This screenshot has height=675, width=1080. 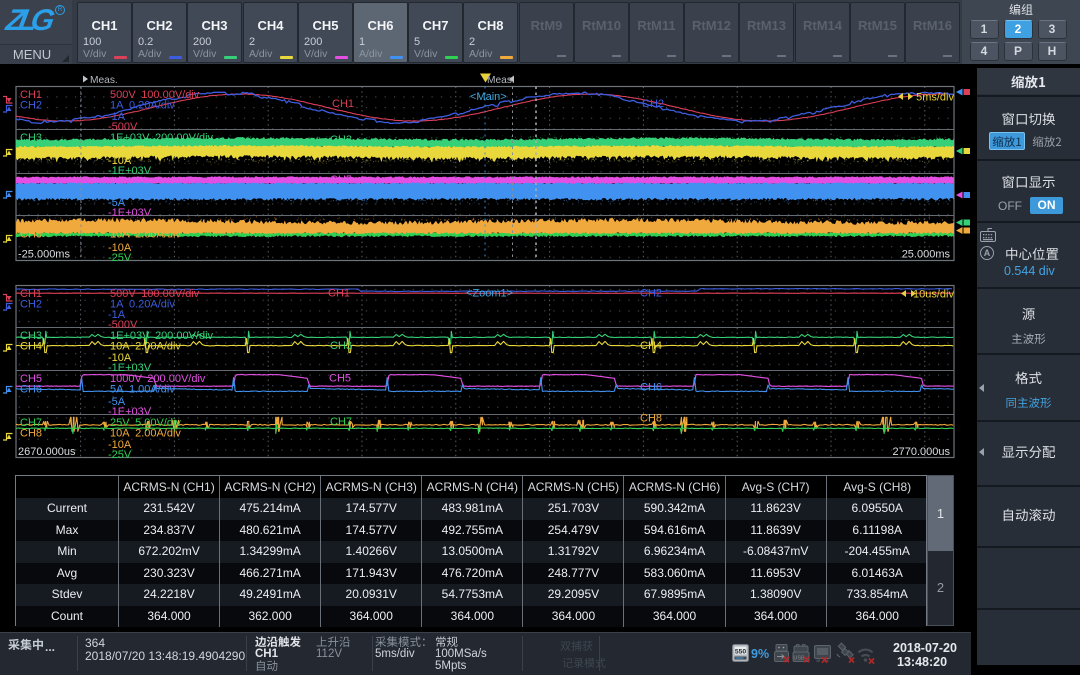 I want to click on svg-text: <Main>, so click(x=488, y=97).